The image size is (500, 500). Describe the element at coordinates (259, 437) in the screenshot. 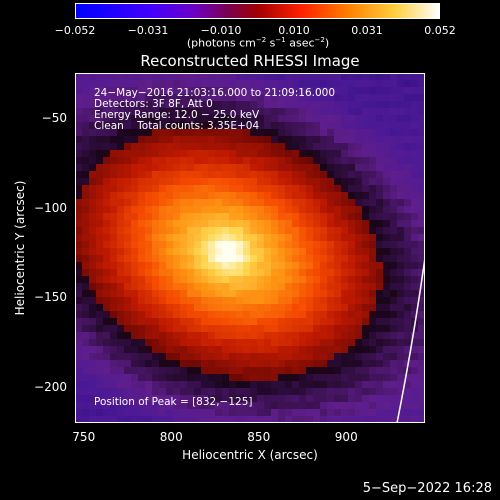

I see `x-tick-label: 850` at that location.